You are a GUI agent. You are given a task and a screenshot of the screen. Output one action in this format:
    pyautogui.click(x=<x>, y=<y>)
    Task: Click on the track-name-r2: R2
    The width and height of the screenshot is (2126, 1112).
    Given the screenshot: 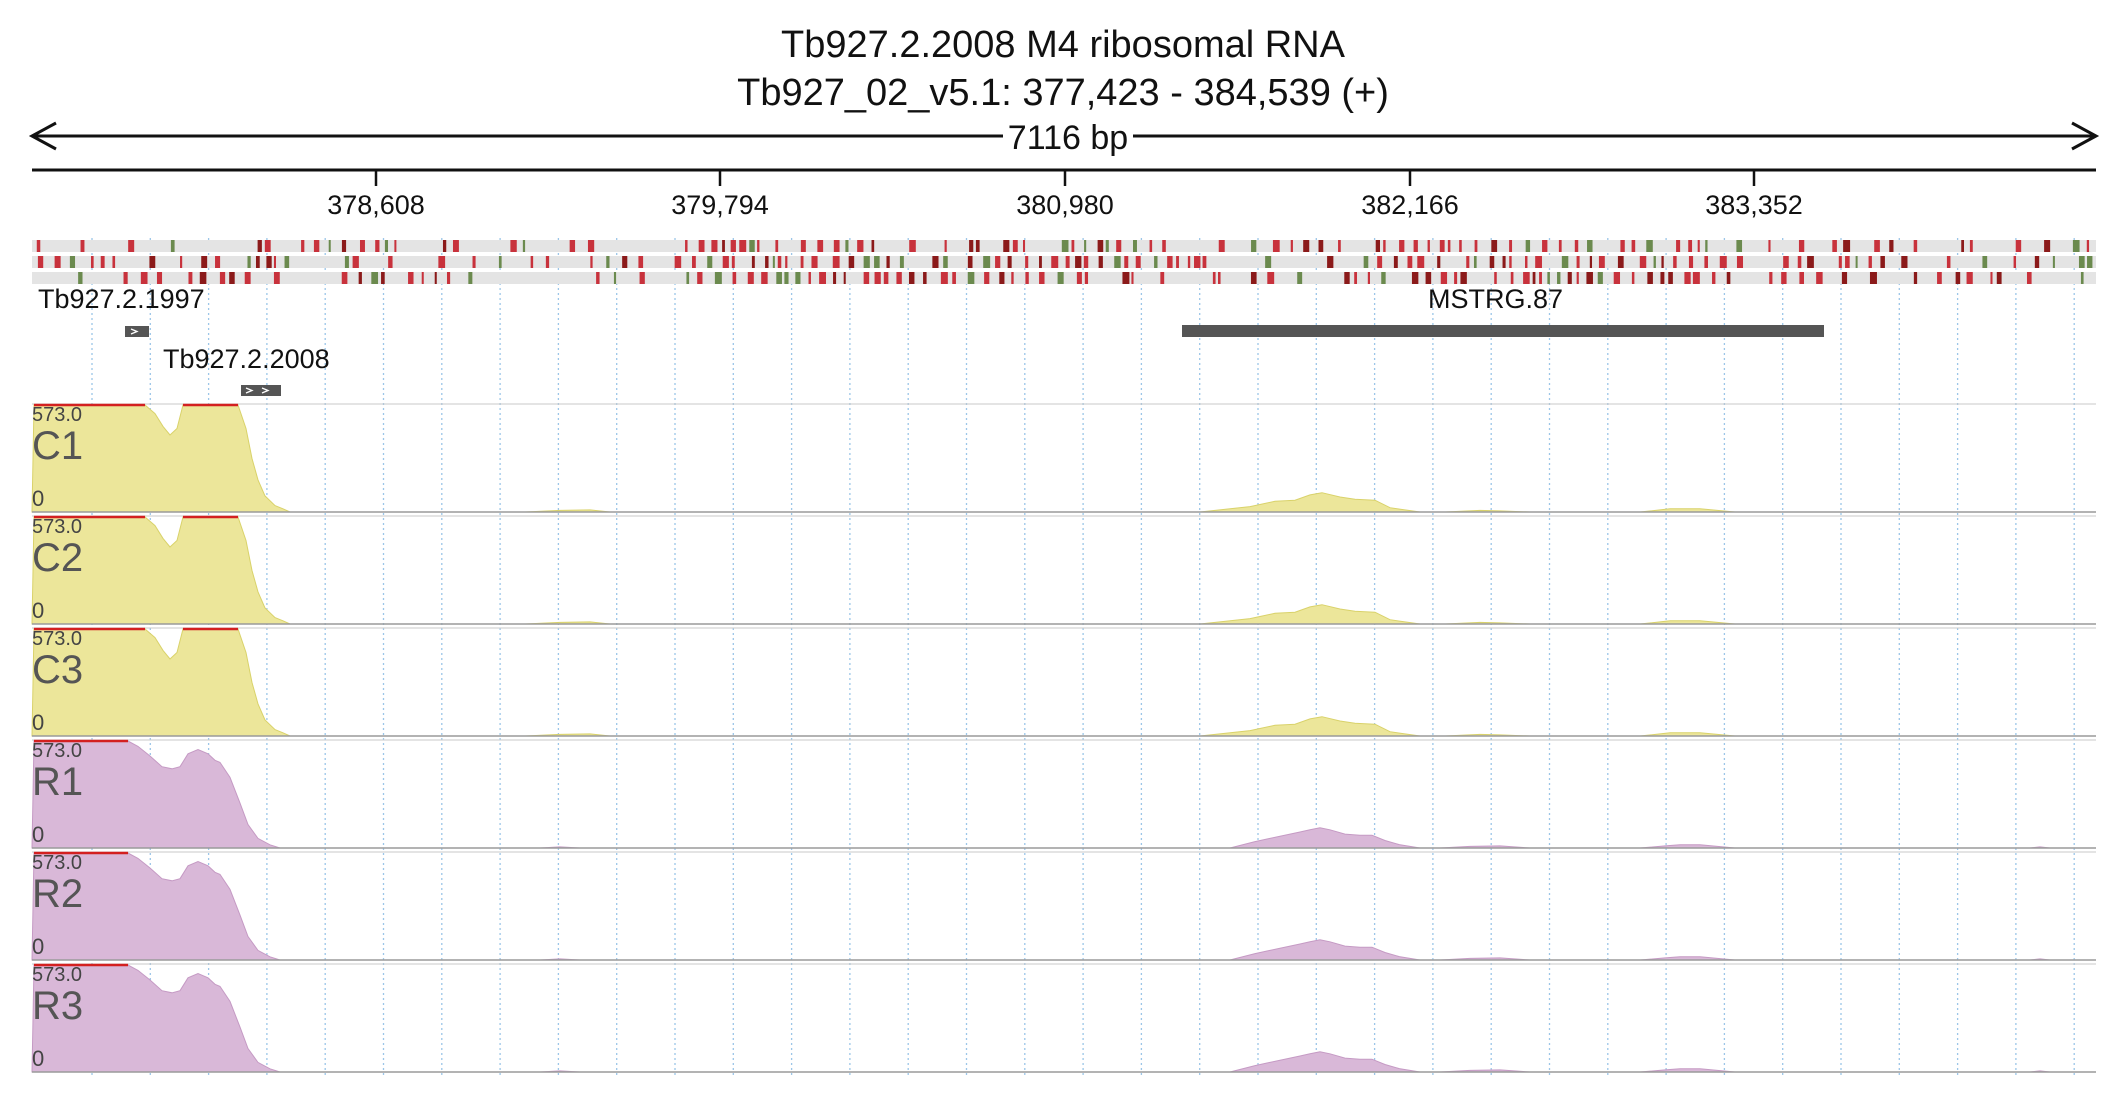 What is the action you would take?
    pyautogui.click(x=58, y=894)
    